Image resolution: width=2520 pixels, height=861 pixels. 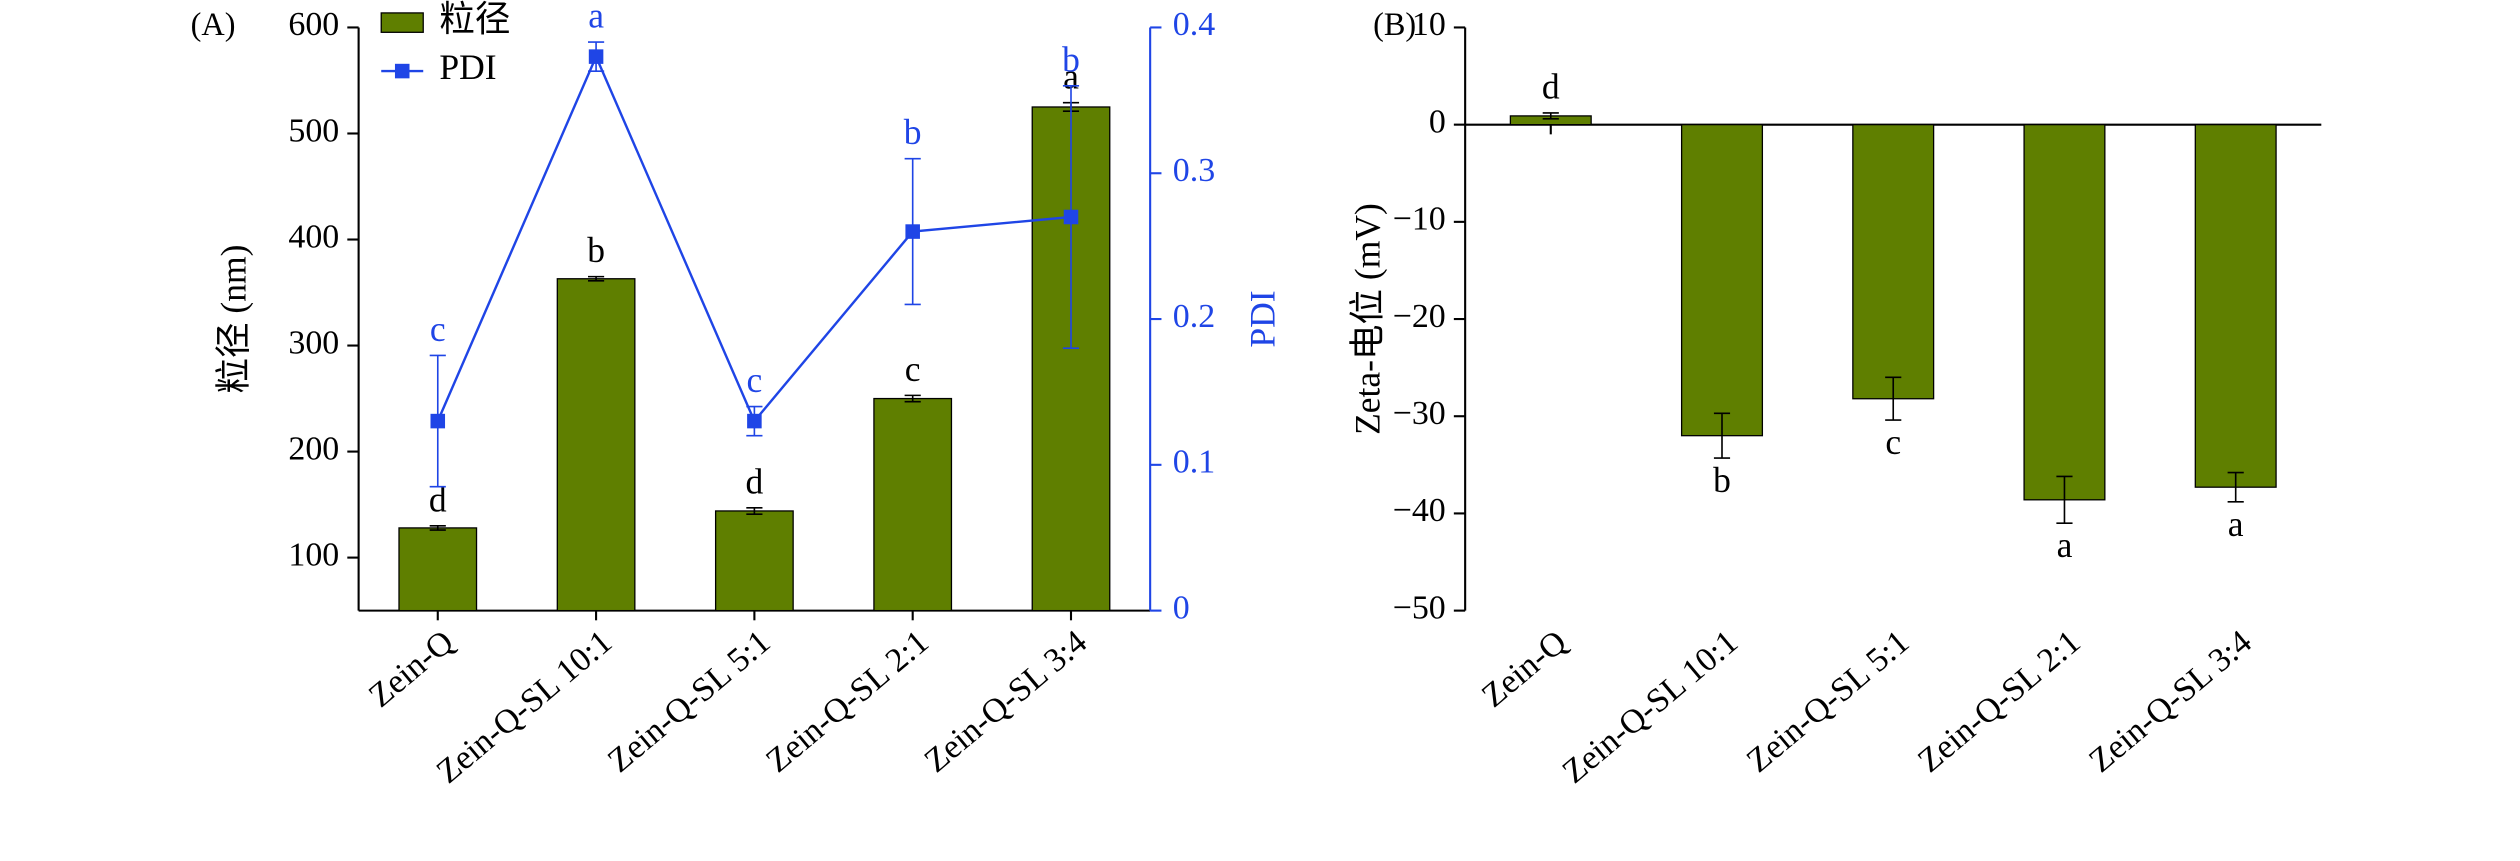 What do you see at coordinates (1419, 219) in the screenshot?
I see `y-tick-label: −10` at bounding box center [1419, 219].